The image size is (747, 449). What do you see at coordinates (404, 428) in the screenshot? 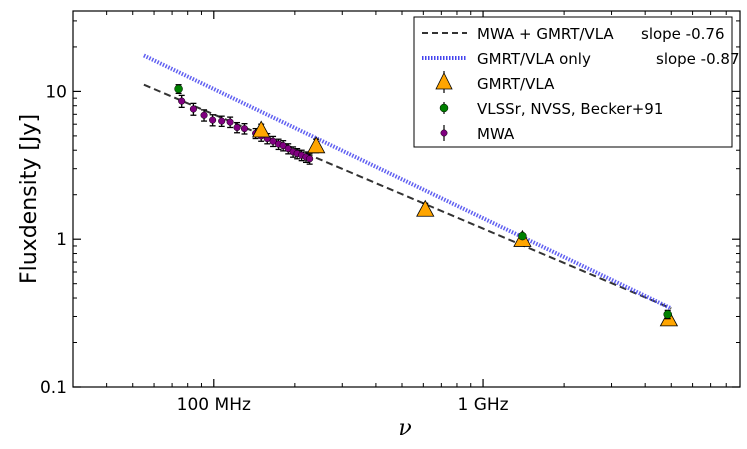
I see `x-axis-label: ν` at bounding box center [404, 428].